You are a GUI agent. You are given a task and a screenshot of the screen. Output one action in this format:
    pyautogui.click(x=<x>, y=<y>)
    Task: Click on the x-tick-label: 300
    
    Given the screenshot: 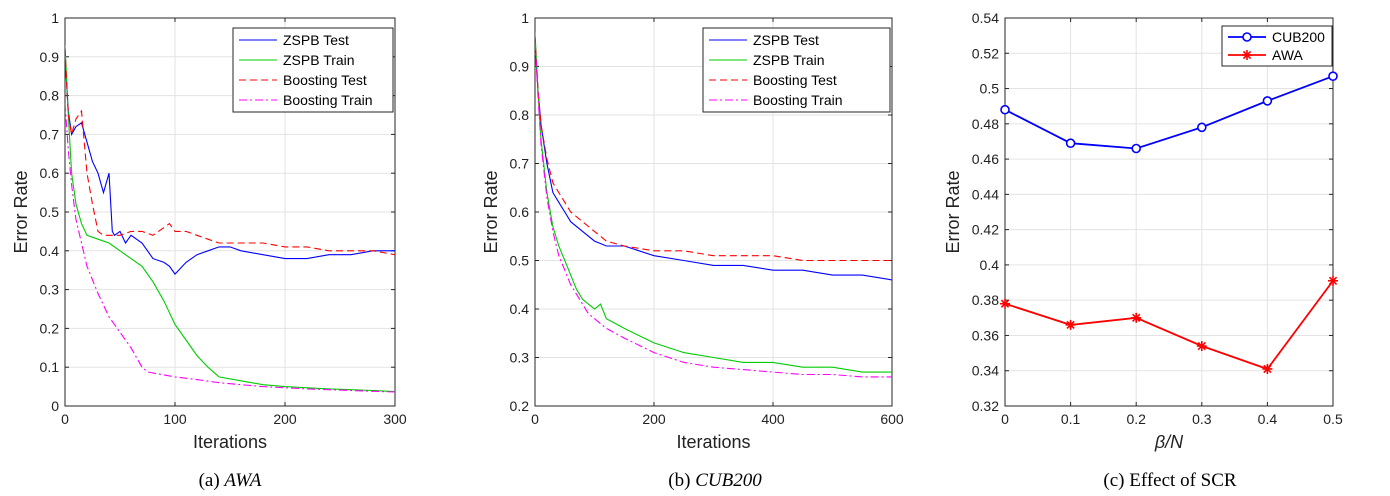 What is the action you would take?
    pyautogui.click(x=395, y=419)
    